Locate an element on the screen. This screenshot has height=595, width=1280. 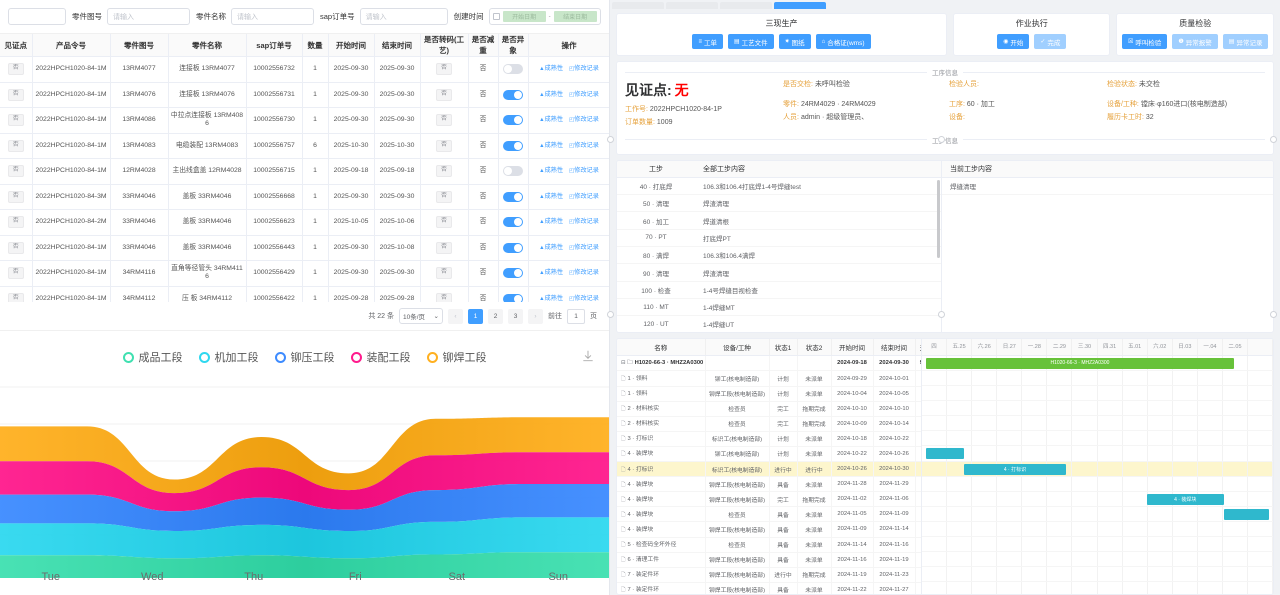
gantt-bar-row: 4 · 装焊块 is located at coordinates (1097, 499).